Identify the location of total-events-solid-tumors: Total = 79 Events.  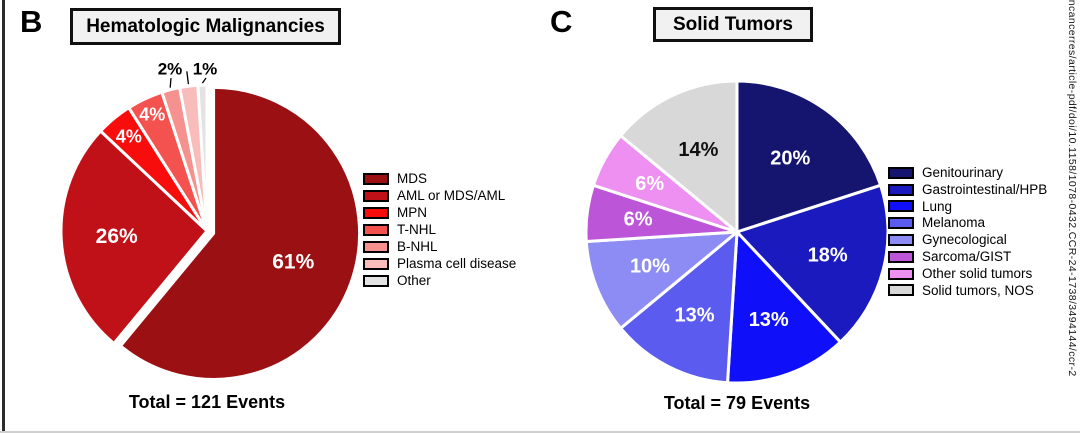
(737, 403).